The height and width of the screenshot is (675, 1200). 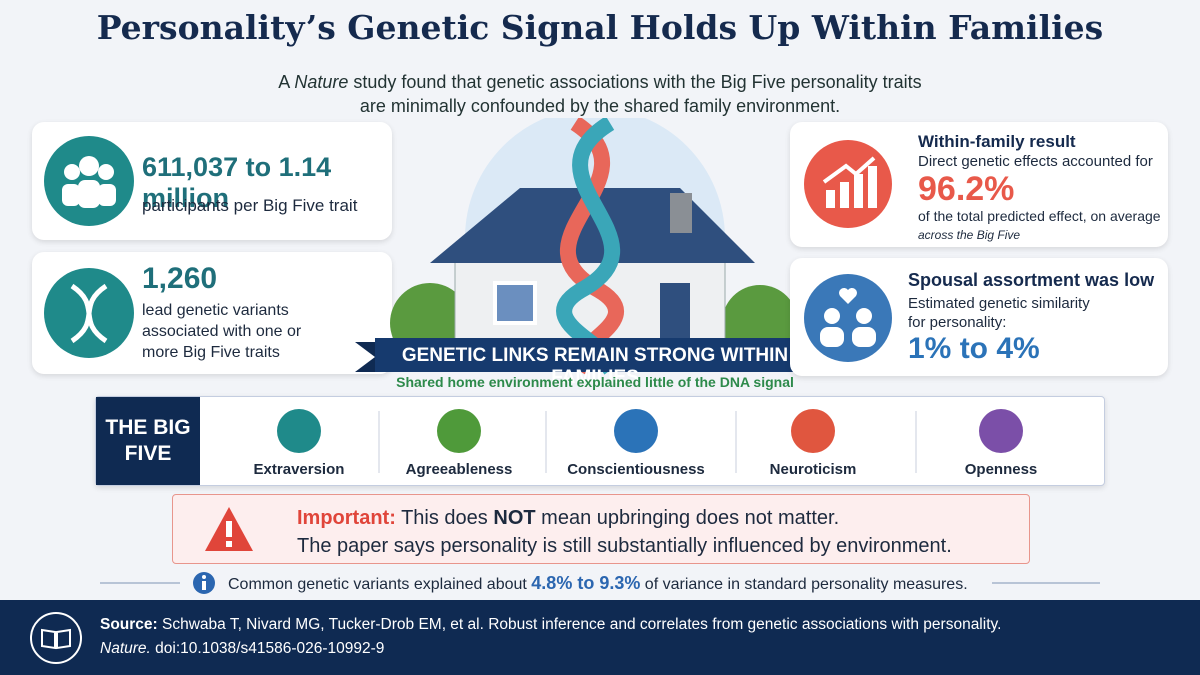 What do you see at coordinates (974, 348) in the screenshot?
I see `figure: 1% to 4%` at bounding box center [974, 348].